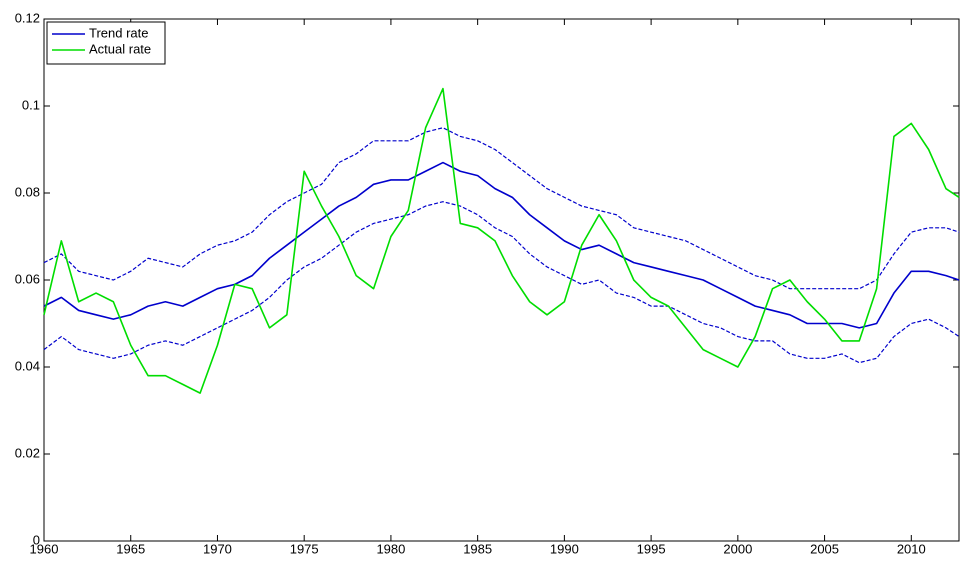 This screenshot has height=564, width=962. Describe the element at coordinates (31, 104) in the screenshot. I see `y-tick-label: 0.1` at that location.